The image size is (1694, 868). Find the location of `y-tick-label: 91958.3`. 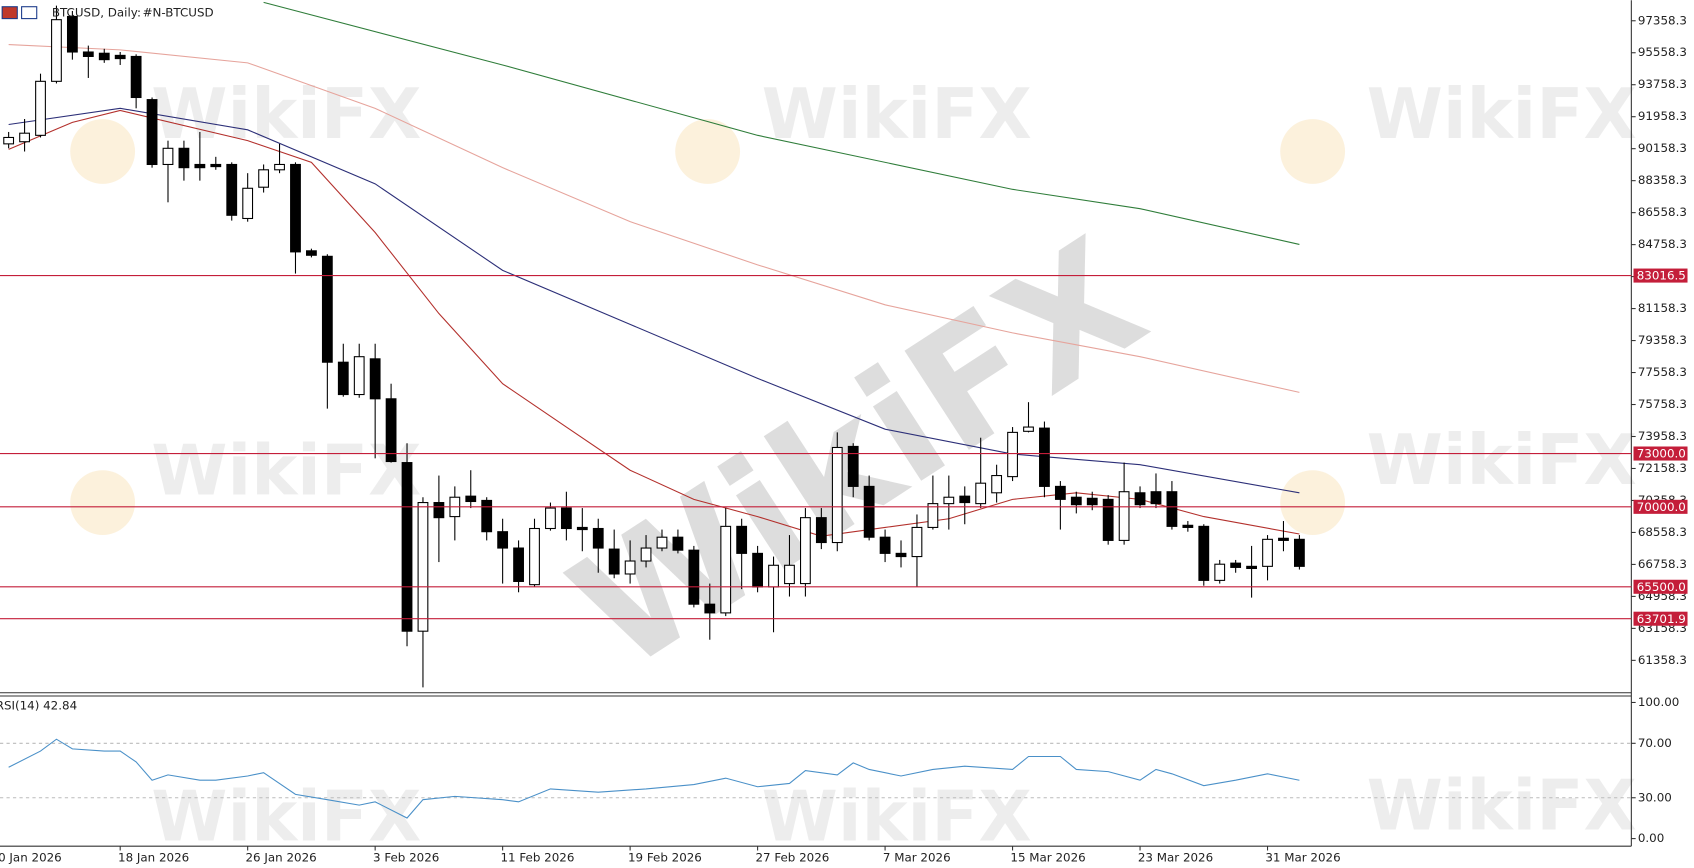

y-tick-label: 91958.3 is located at coordinates (1662, 116).